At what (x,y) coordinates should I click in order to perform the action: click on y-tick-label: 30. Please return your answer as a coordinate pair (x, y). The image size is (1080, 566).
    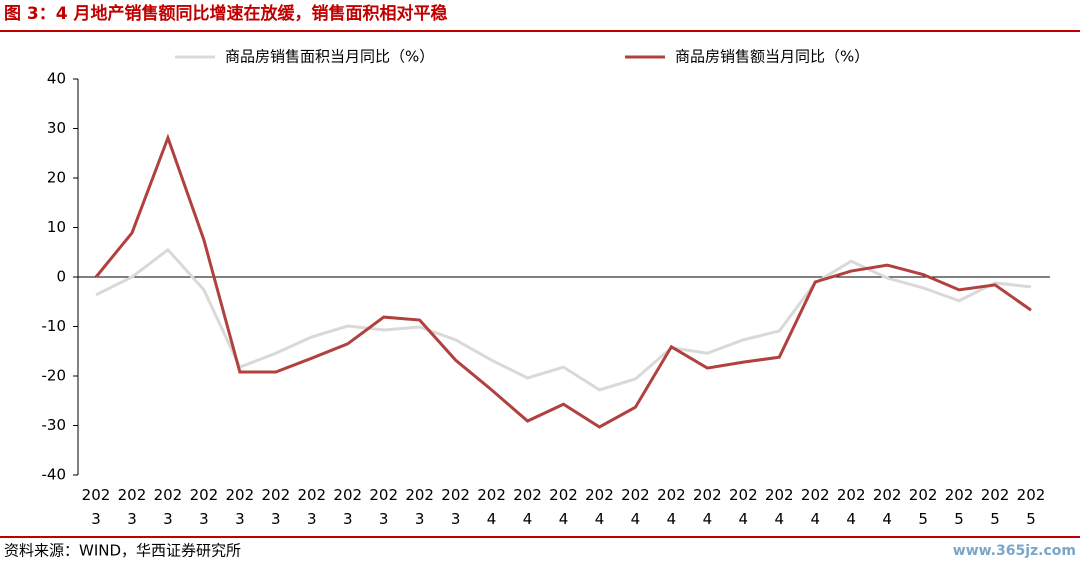
    Looking at the image, I should click on (56, 128).